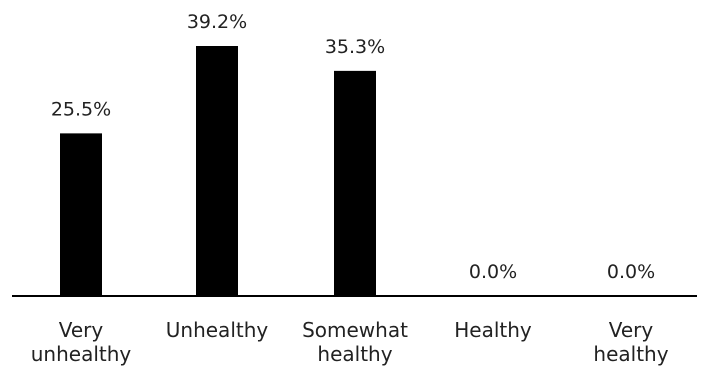 The height and width of the screenshot is (367, 706). I want to click on x-tick-label-2-line-1: Unhealthy, so click(217, 330).